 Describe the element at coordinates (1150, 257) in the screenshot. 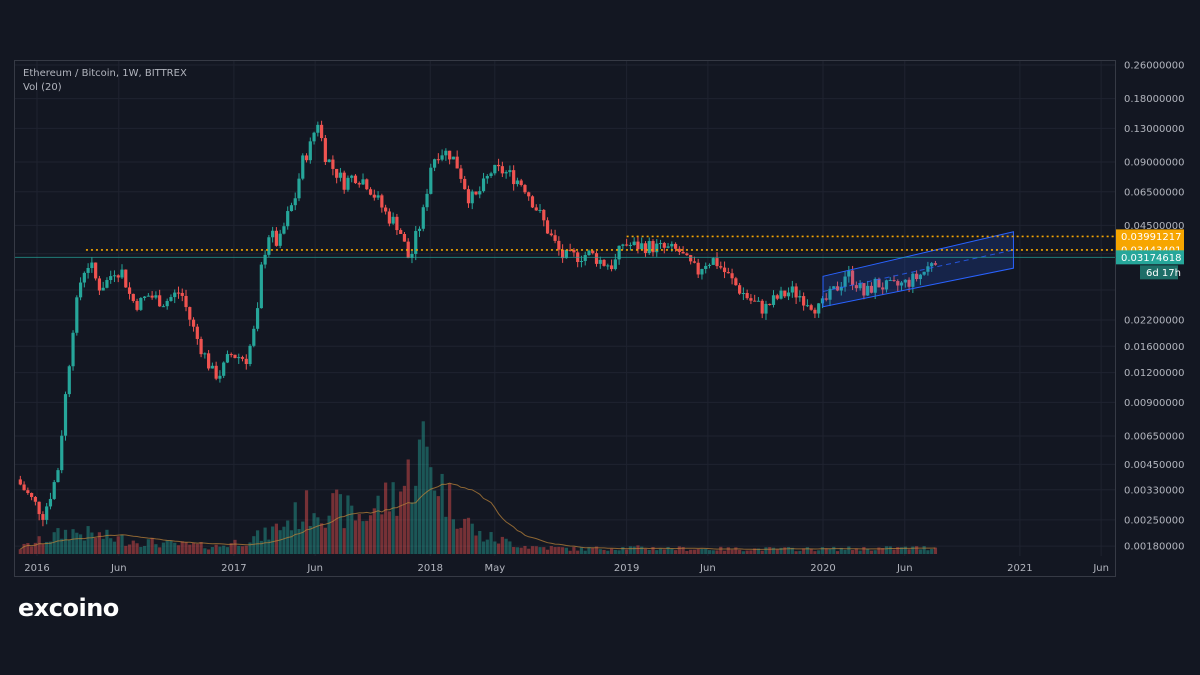

I see `last-price-tag-bg` at that location.